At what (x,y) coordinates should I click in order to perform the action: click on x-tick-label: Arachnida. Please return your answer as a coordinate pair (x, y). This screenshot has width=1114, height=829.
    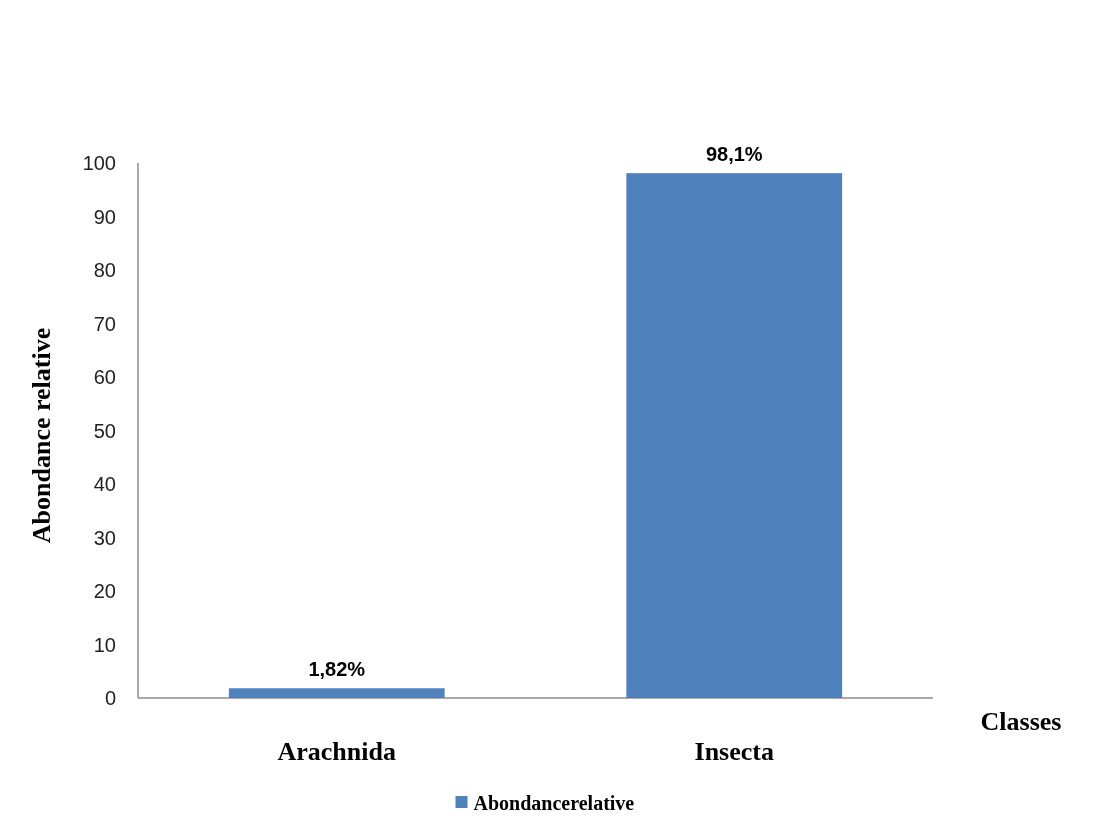
    Looking at the image, I should click on (336, 751).